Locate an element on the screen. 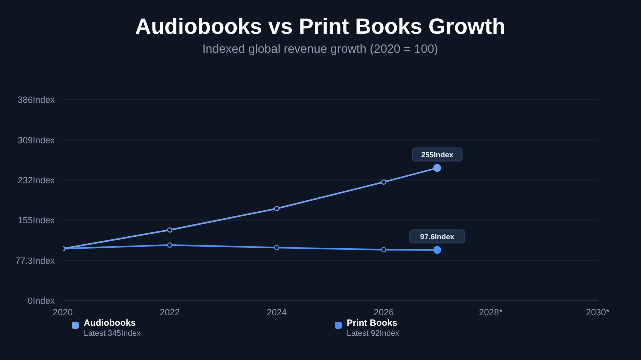 The height and width of the screenshot is (360, 641). text: Latest 345Index is located at coordinates (112, 333).